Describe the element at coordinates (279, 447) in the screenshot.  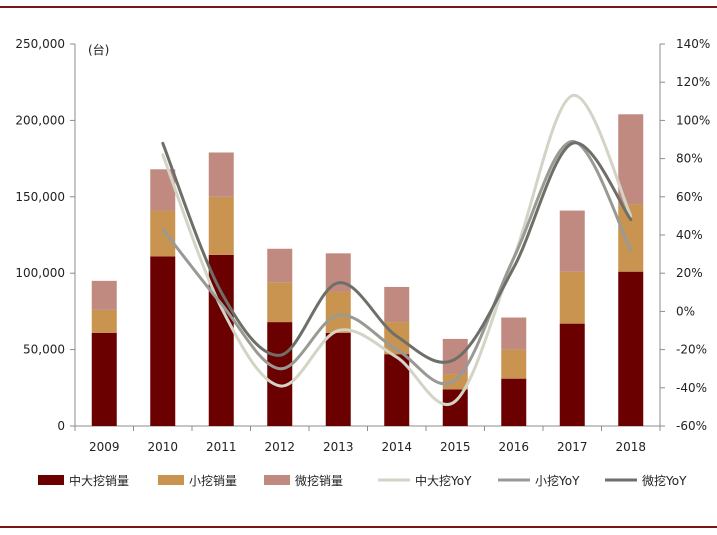
I see `x-tick-label: 2012` at that location.